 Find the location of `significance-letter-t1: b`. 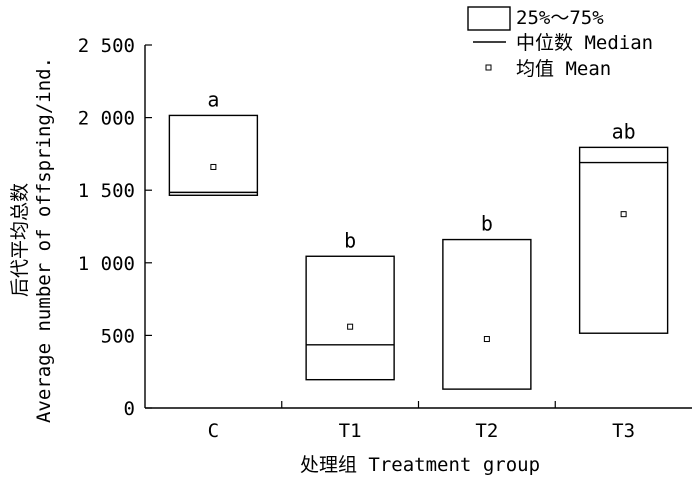

significance-letter-t1: b is located at coordinates (350, 240).